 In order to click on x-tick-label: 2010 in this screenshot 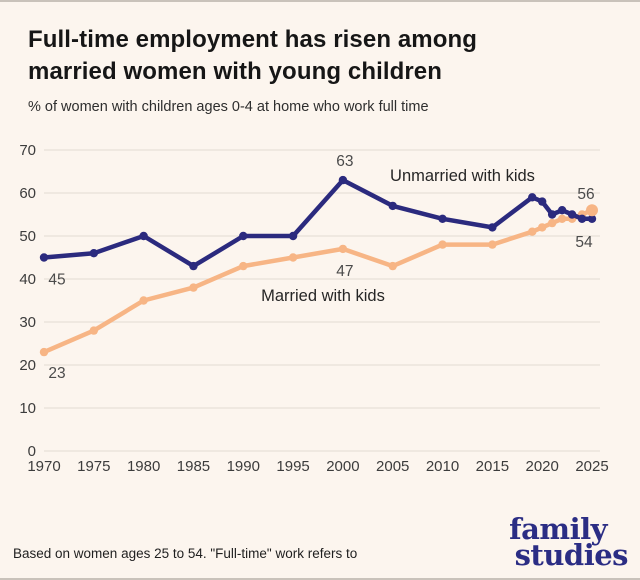, I will do `click(442, 466)`.